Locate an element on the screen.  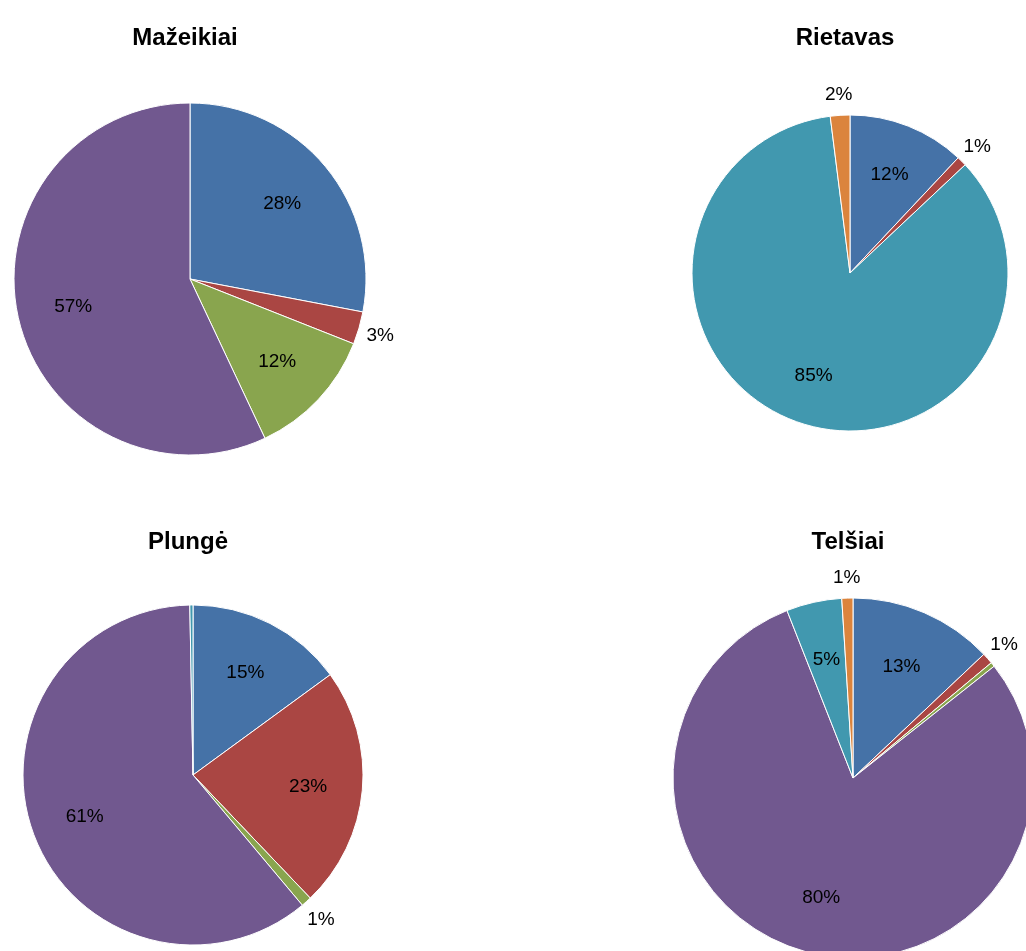
pie-slice is located at coordinates (850, 273).